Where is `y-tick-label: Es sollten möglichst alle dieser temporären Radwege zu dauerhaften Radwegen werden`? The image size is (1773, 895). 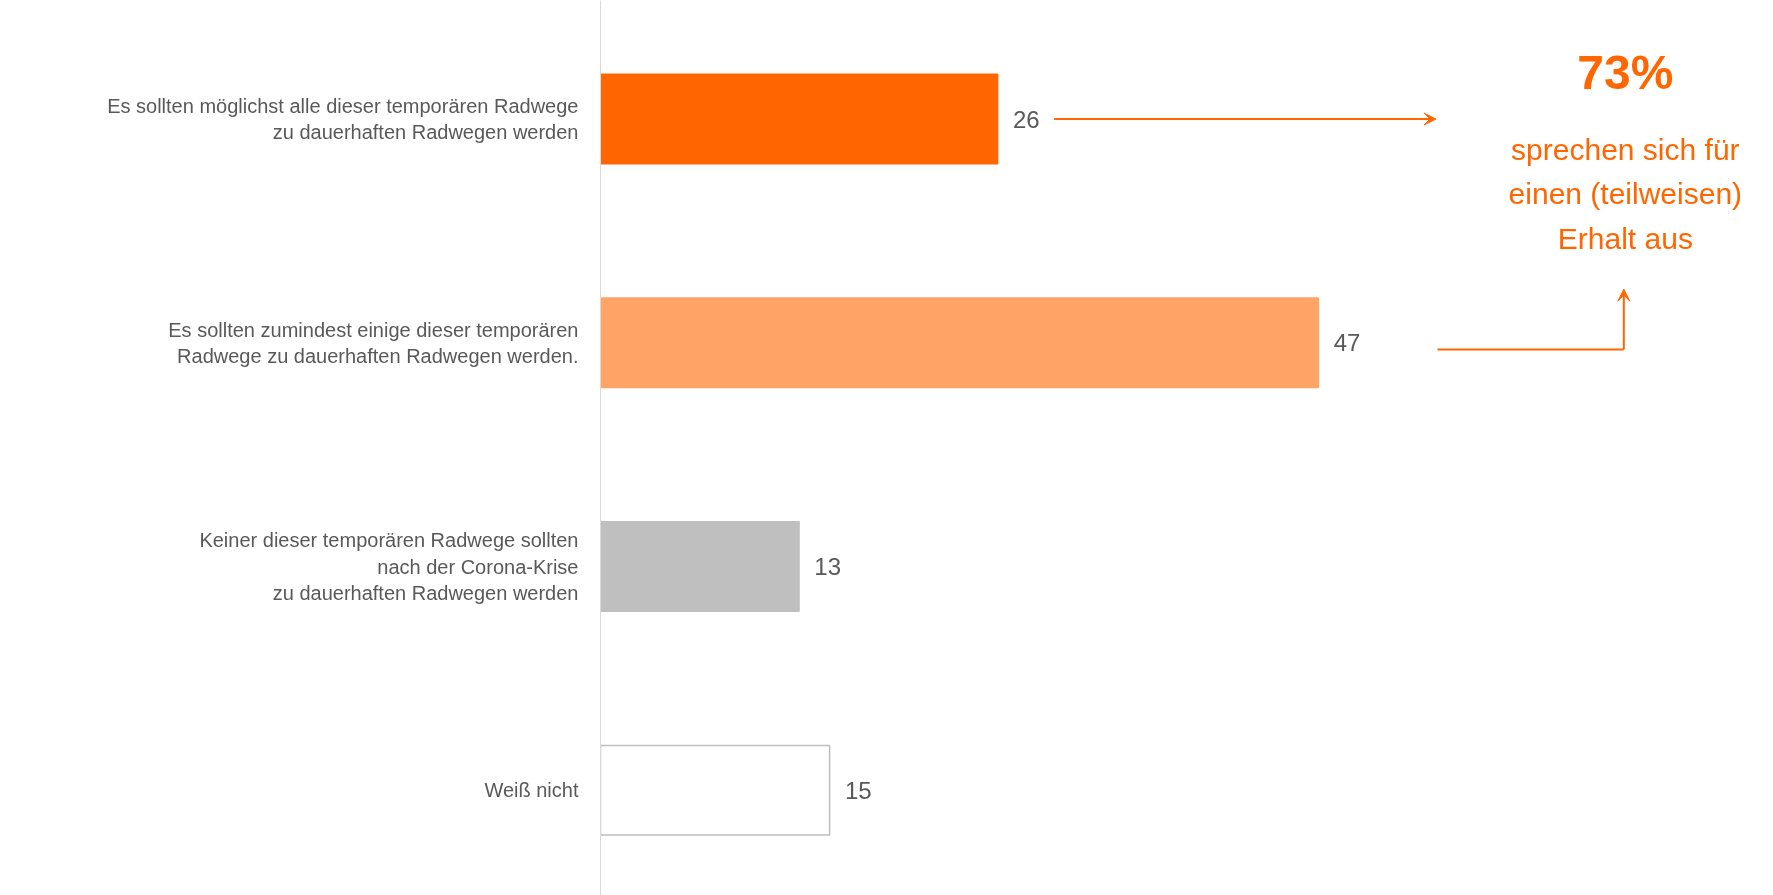
y-tick-label: Es sollten möglichst alle dieser temporären Radwege zu dauerhaften Radwegen werden is located at coordinates (343, 119).